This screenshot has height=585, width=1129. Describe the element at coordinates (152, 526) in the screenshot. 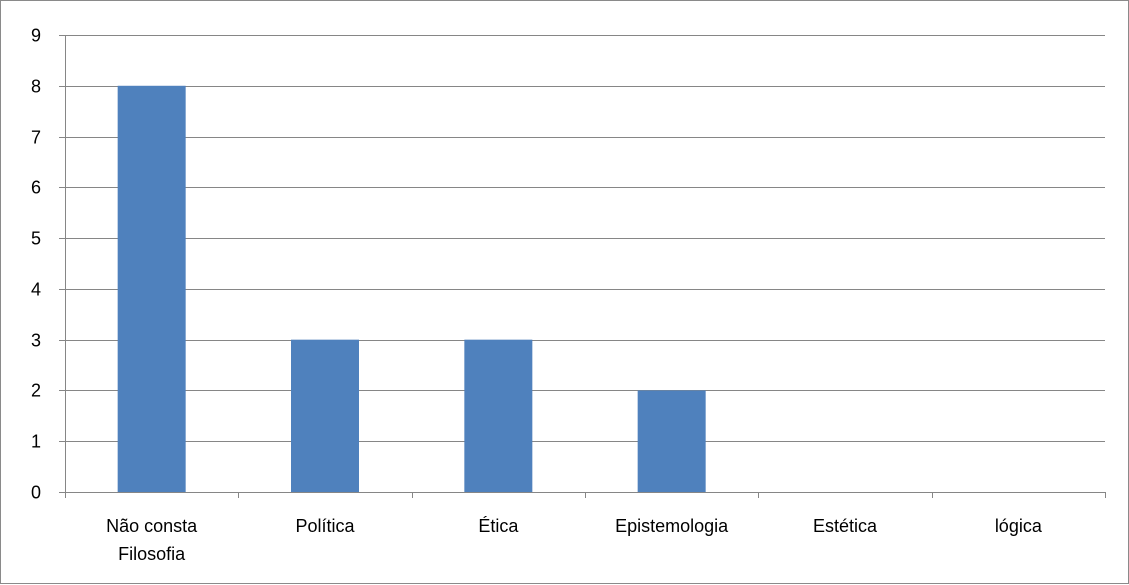

I see `x-tick-label-line: Não consta` at that location.